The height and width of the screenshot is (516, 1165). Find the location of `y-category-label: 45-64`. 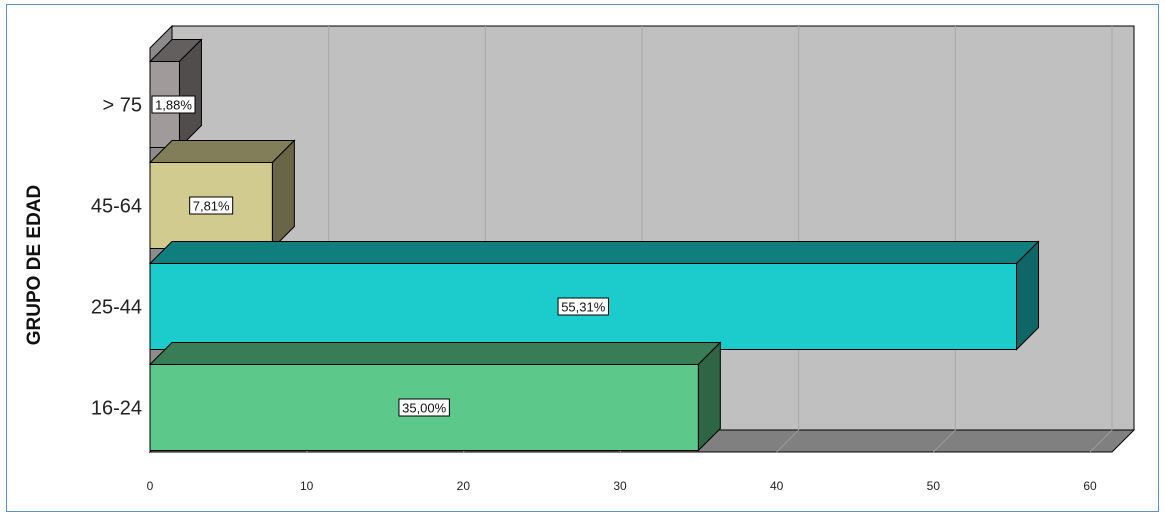

y-category-label: 45-64 is located at coordinates (116, 207).